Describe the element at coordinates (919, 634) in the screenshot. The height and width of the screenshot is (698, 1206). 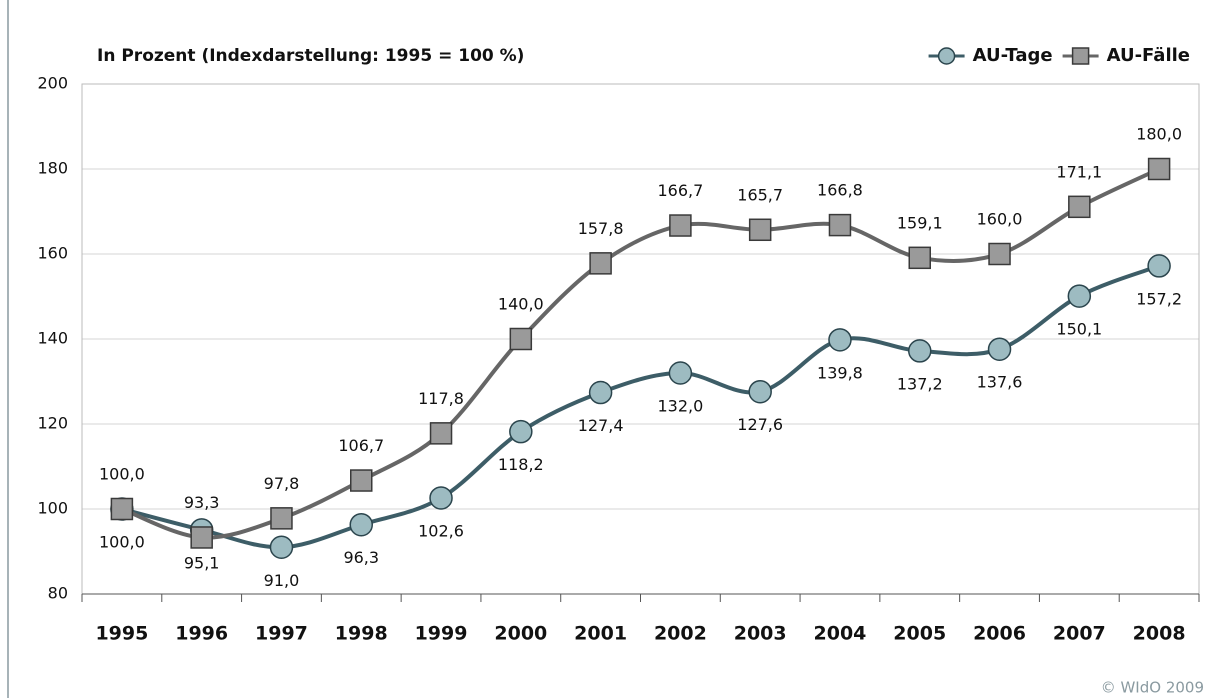
I see `x-tick-label: 2005` at that location.